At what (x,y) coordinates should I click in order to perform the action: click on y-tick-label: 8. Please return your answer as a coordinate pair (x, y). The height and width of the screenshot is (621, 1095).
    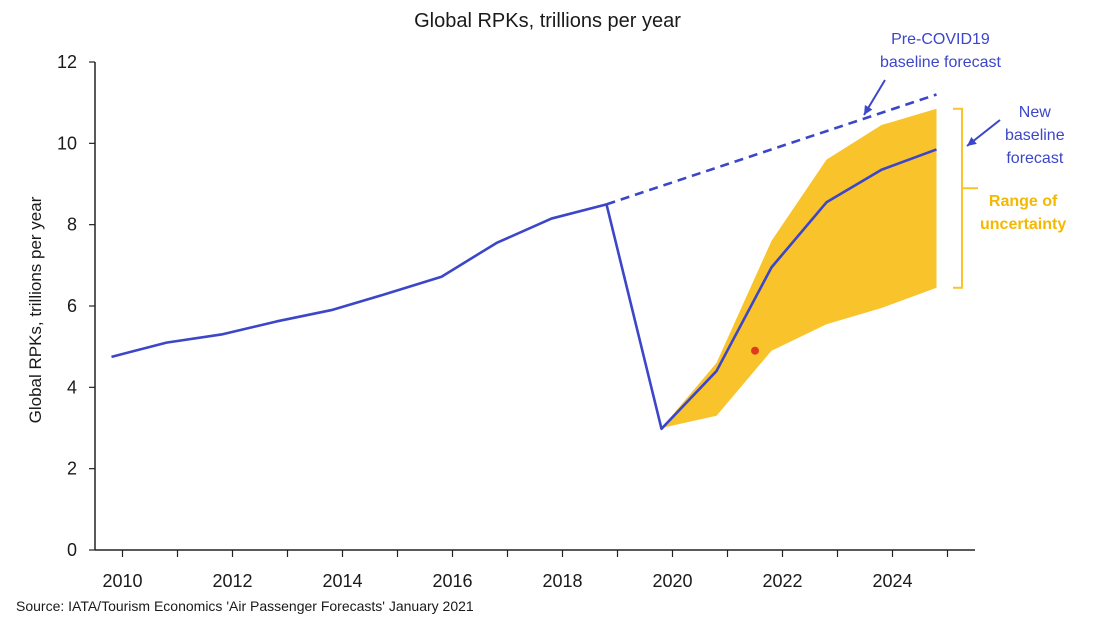
    Looking at the image, I should click on (72, 225).